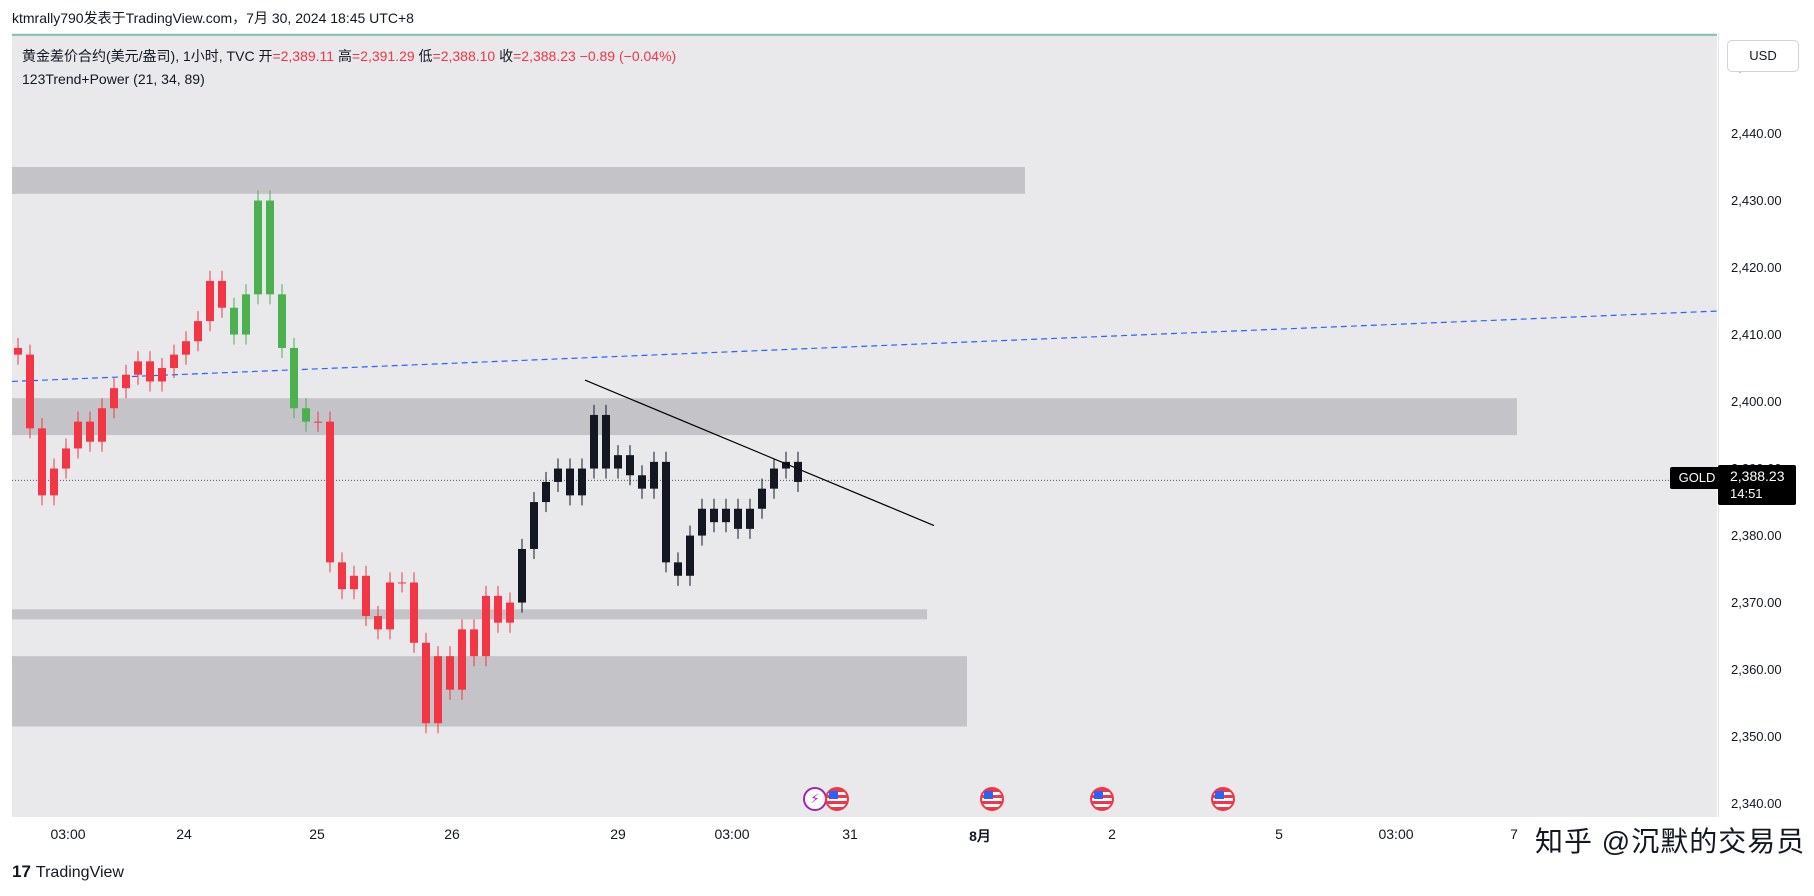 The width and height of the screenshot is (1814, 896). What do you see at coordinates (21, 871) in the screenshot?
I see `tradingview-logo-icon: 17` at bounding box center [21, 871].